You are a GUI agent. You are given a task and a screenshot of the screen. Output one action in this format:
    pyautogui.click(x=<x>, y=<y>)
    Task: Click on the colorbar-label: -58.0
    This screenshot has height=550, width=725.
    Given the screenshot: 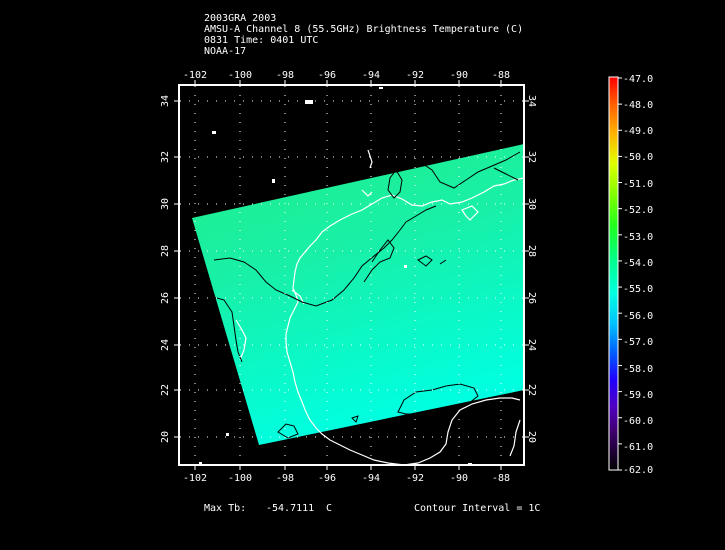 What is the action you would take?
    pyautogui.click(x=638, y=369)
    